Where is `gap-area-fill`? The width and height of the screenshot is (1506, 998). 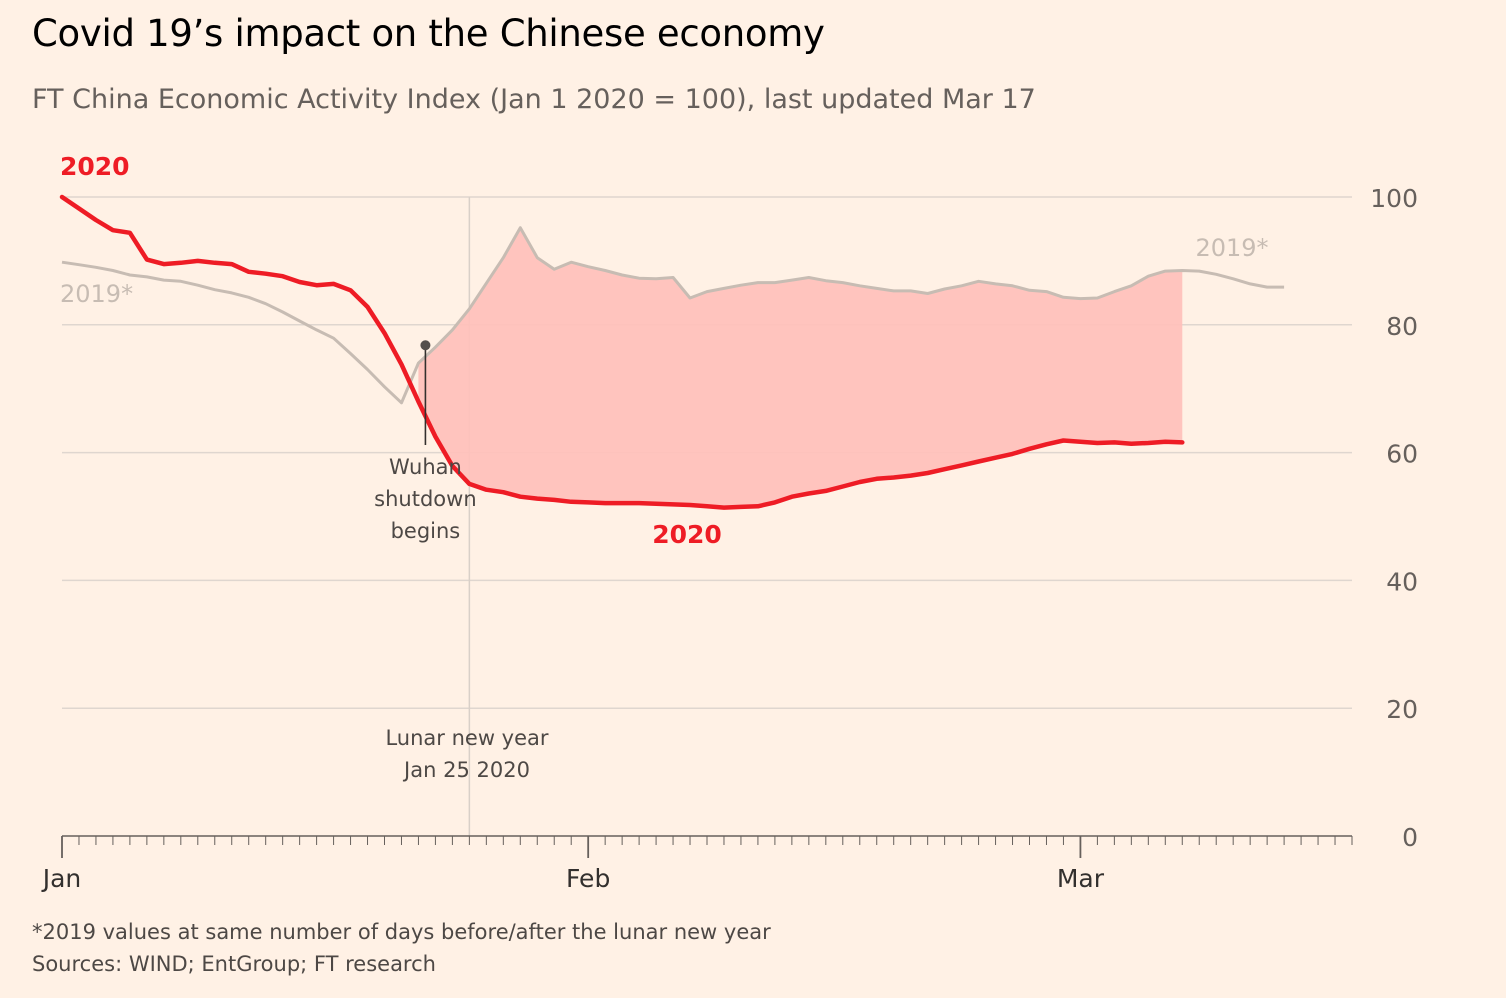 gap-area-fill is located at coordinates (800, 367).